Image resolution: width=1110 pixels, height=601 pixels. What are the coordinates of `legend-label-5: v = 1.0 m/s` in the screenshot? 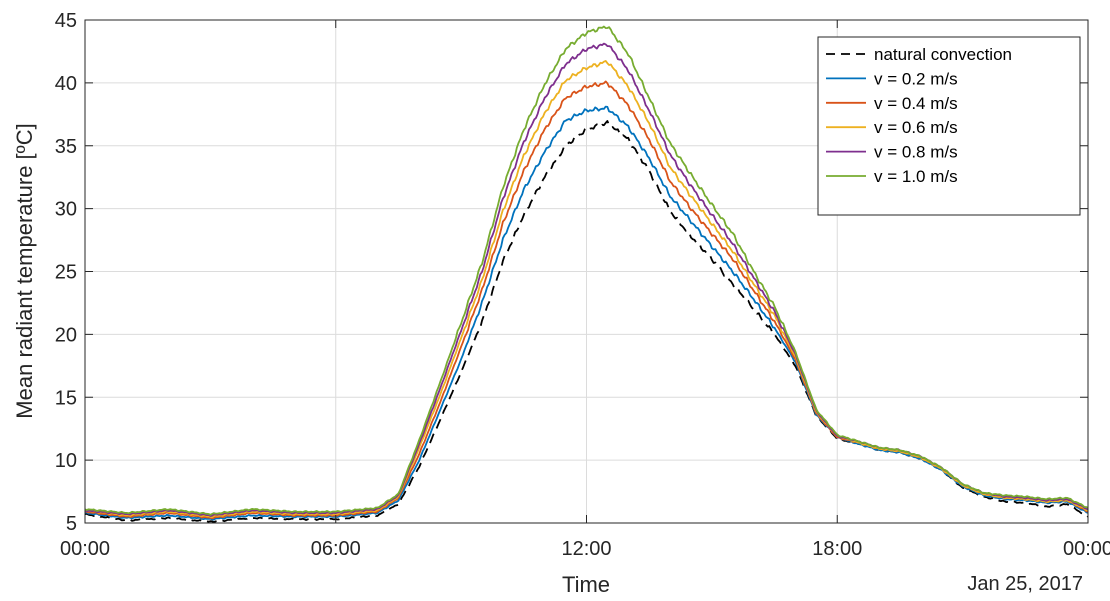 It's located at (916, 176).